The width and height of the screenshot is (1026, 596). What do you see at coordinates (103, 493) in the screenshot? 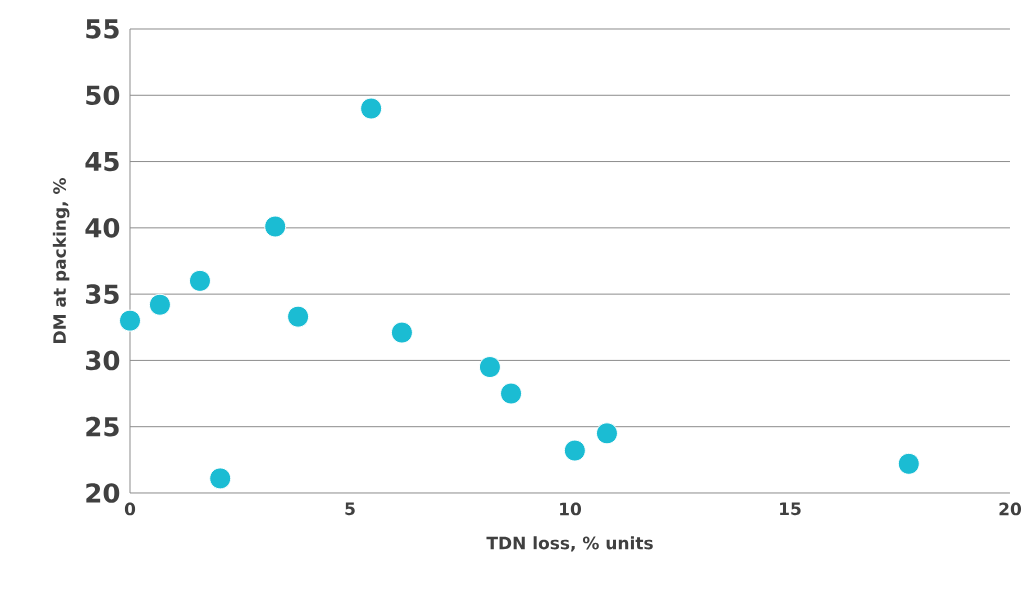
I see `y-tick-label: 20` at bounding box center [103, 493].